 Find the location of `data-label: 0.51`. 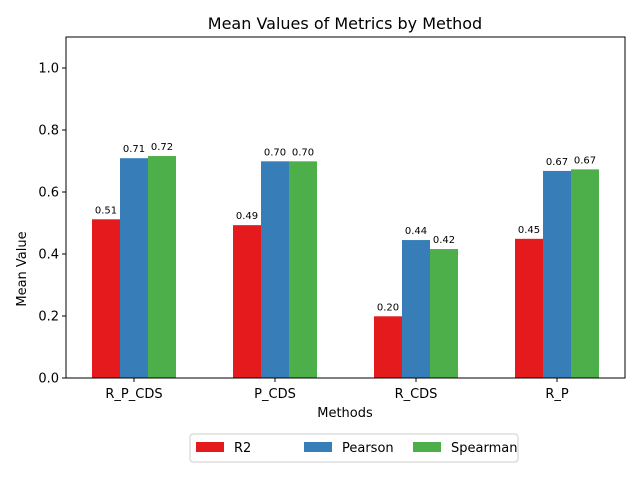

data-label: 0.51 is located at coordinates (106, 210).